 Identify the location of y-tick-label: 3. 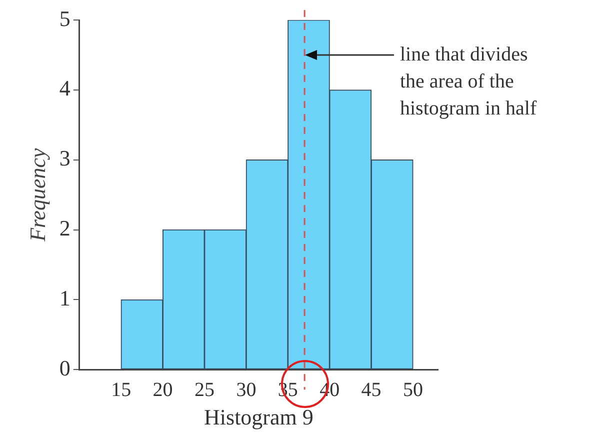
(64, 158).